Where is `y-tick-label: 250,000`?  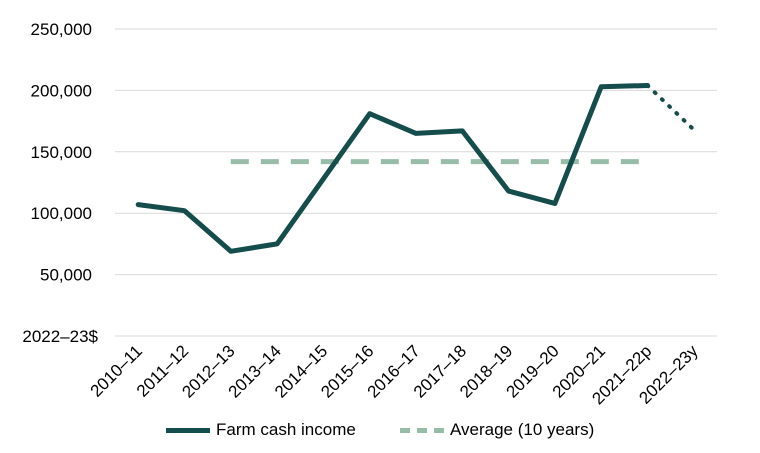
y-tick-label: 250,000 is located at coordinates (61, 29).